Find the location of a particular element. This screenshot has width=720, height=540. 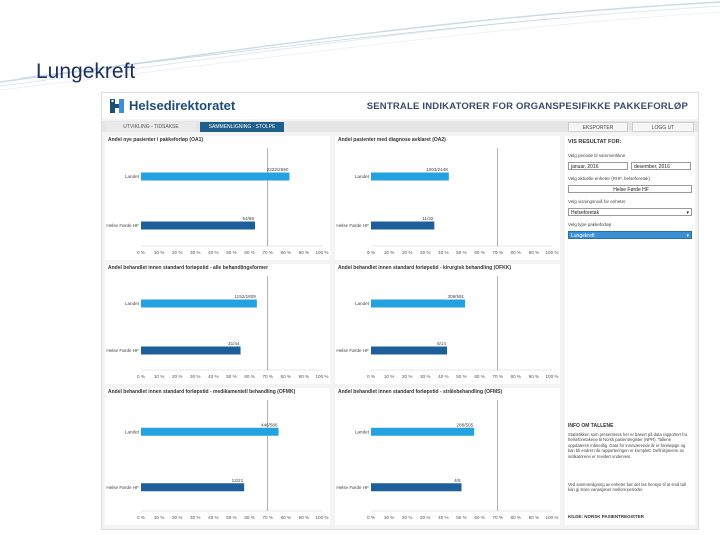

data-label: 288/505 is located at coordinates (465, 424).